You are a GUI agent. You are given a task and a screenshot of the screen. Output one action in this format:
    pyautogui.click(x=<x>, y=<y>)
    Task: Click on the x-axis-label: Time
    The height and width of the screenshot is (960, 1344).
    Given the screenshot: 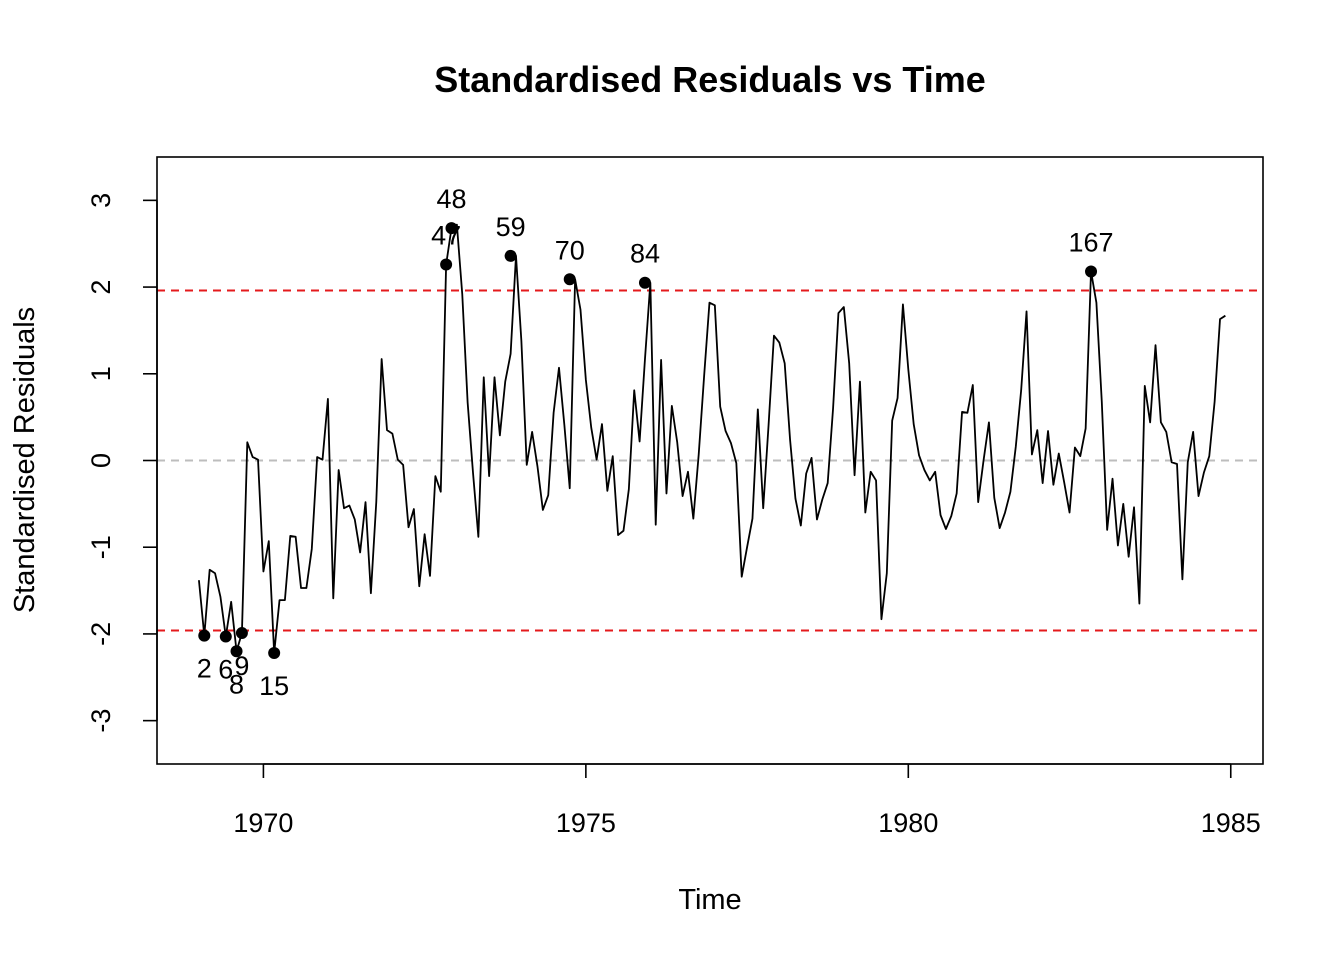 What is the action you would take?
    pyautogui.click(x=709, y=900)
    